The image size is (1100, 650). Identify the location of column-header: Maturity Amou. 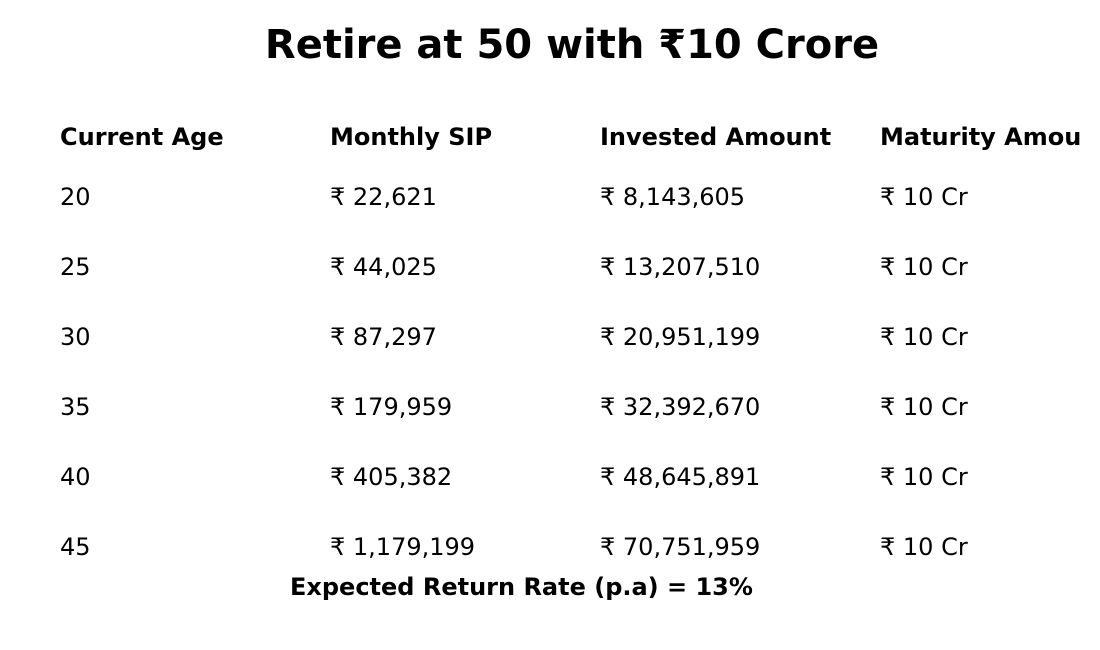
(981, 137).